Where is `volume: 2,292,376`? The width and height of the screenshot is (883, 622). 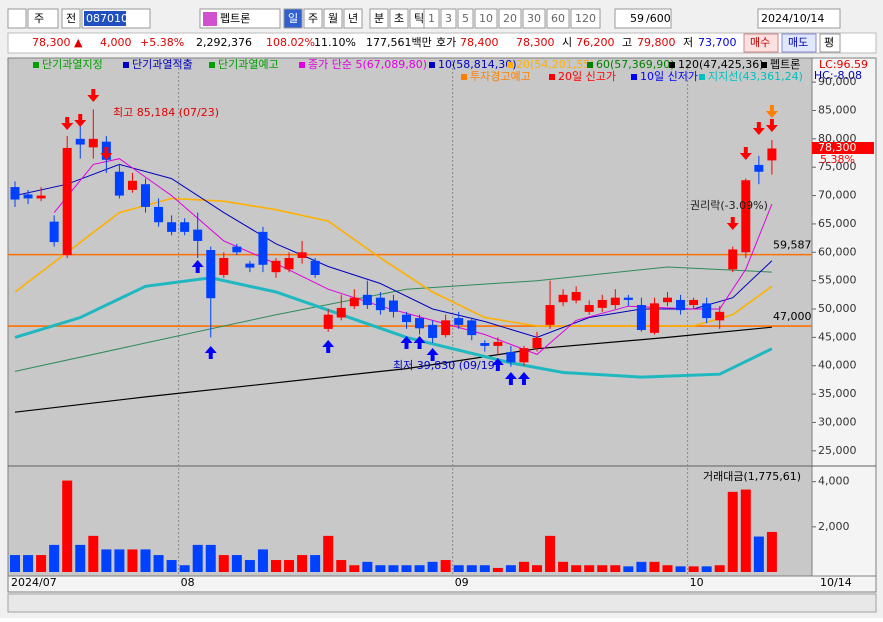 volume: 2,292,376 is located at coordinates (224, 42).